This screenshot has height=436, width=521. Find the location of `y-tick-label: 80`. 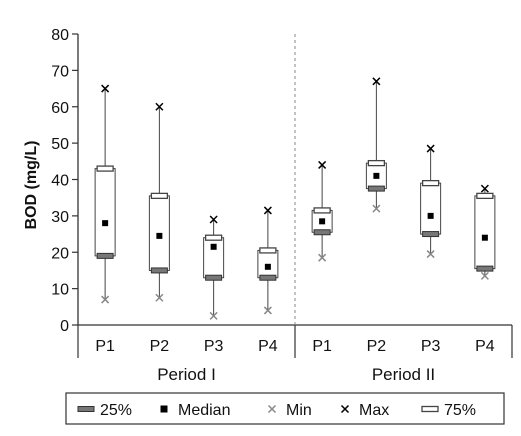

y-tick-label: 80 is located at coordinates (60, 35).